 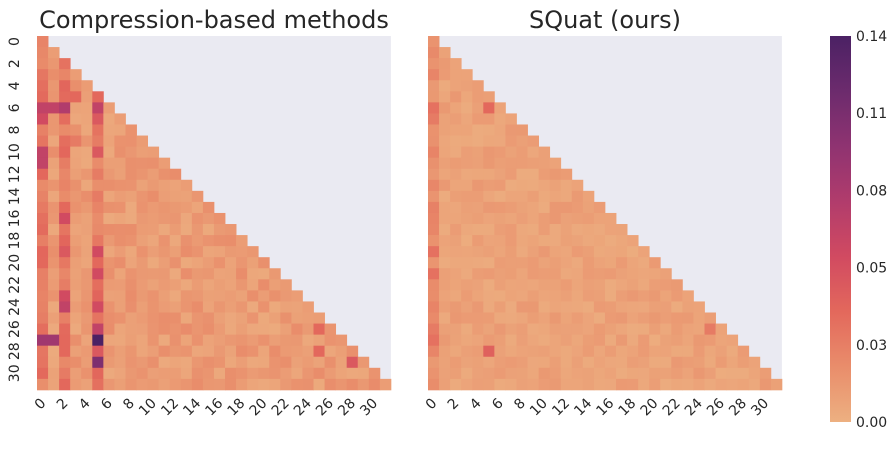 What do you see at coordinates (628, 407) in the screenshot?
I see `x-tick-label: 18` at bounding box center [628, 407].